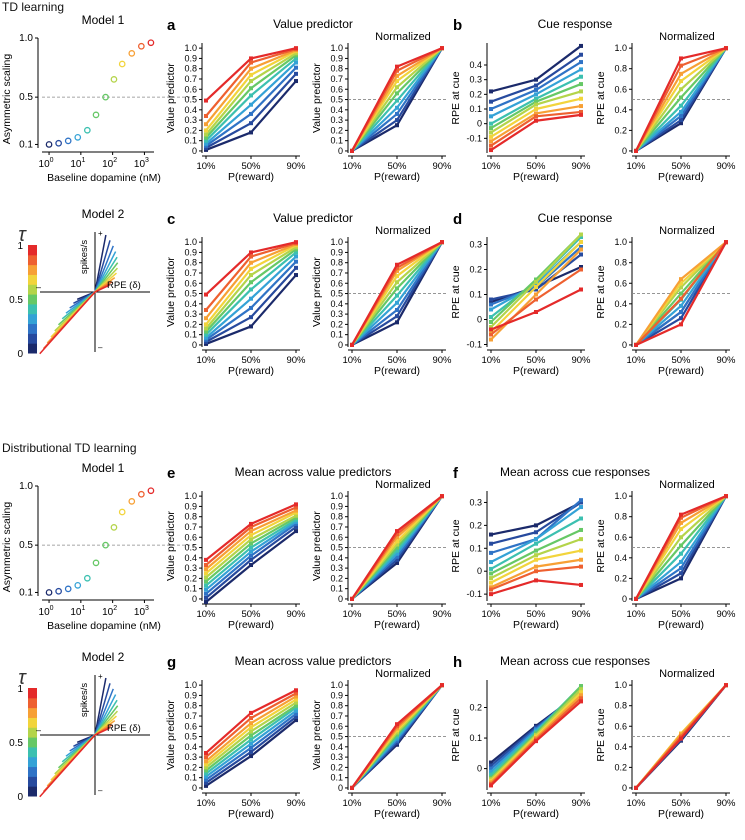  What do you see at coordinates (141, 611) in the screenshot?
I see `x-tick-label: 103` at bounding box center [141, 611].